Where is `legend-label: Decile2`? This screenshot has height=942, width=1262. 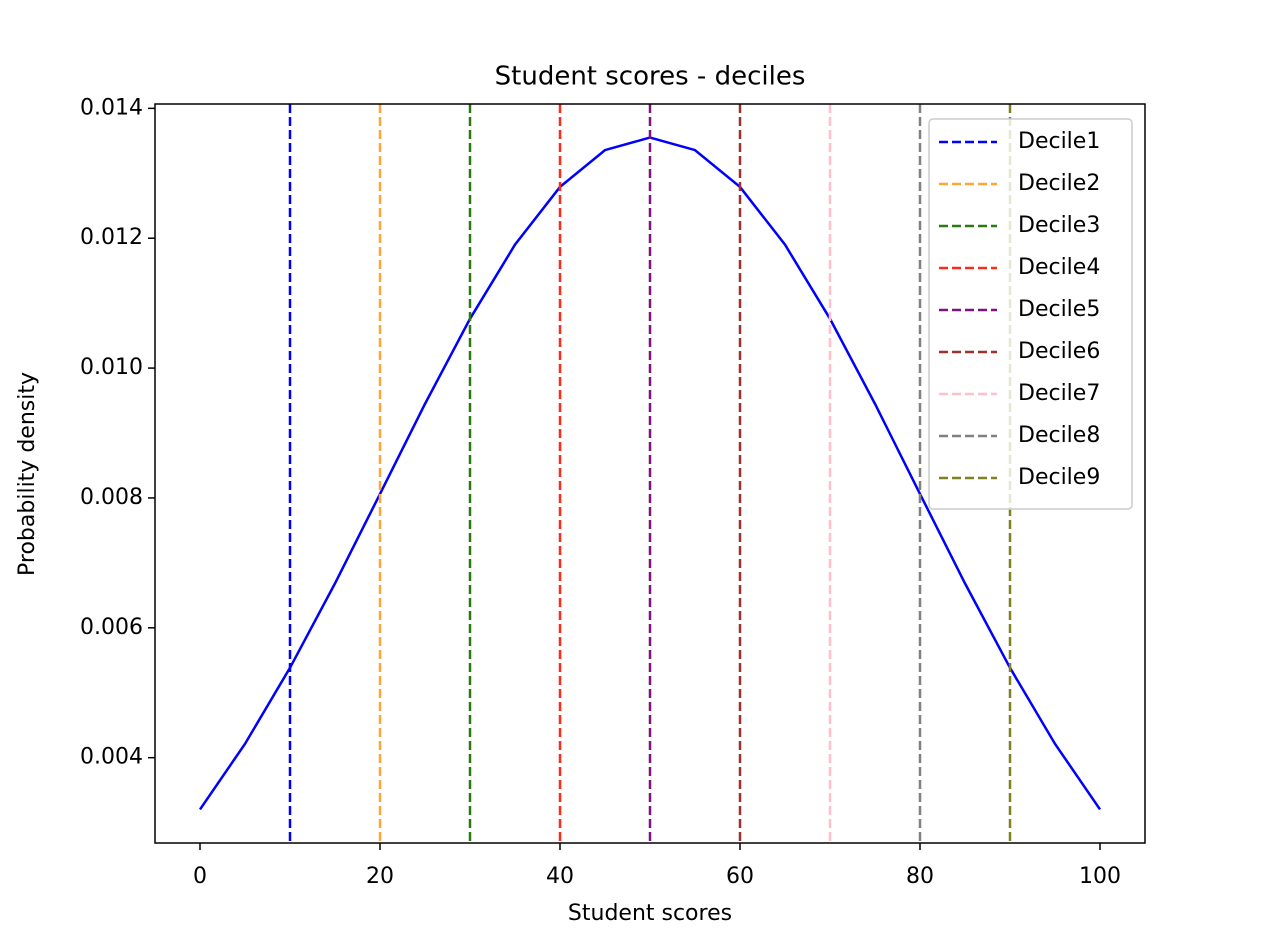
legend-label: Decile2 is located at coordinates (1059, 183).